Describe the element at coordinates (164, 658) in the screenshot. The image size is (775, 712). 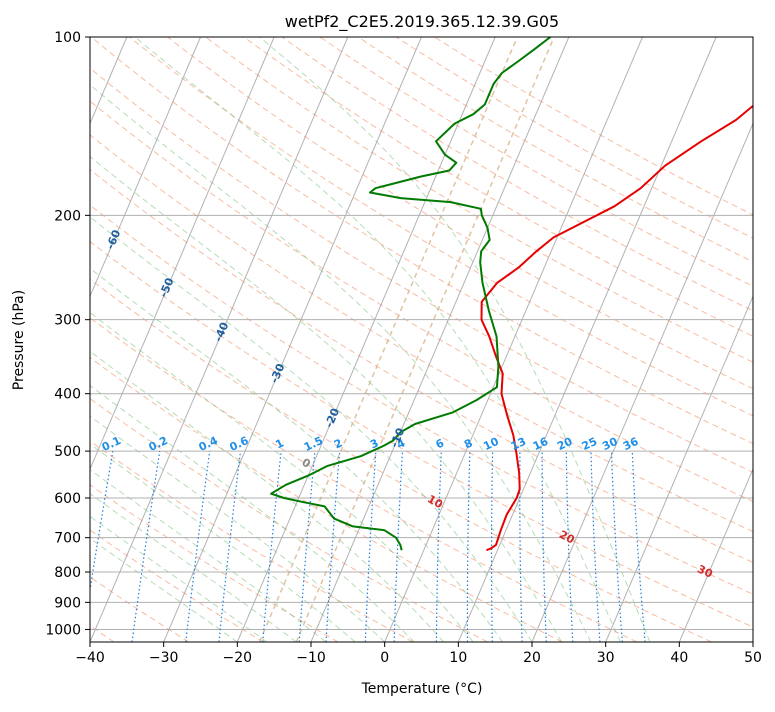
I see `x-tick-label: −30` at that location.